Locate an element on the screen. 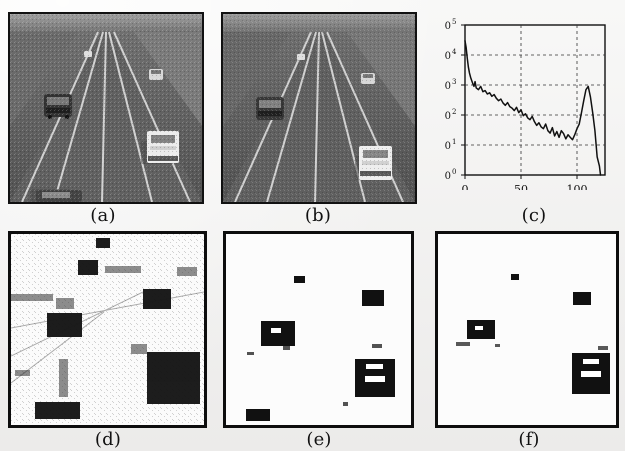 The image size is (625, 451). panel-e-detection-mask is located at coordinates (318, 329).